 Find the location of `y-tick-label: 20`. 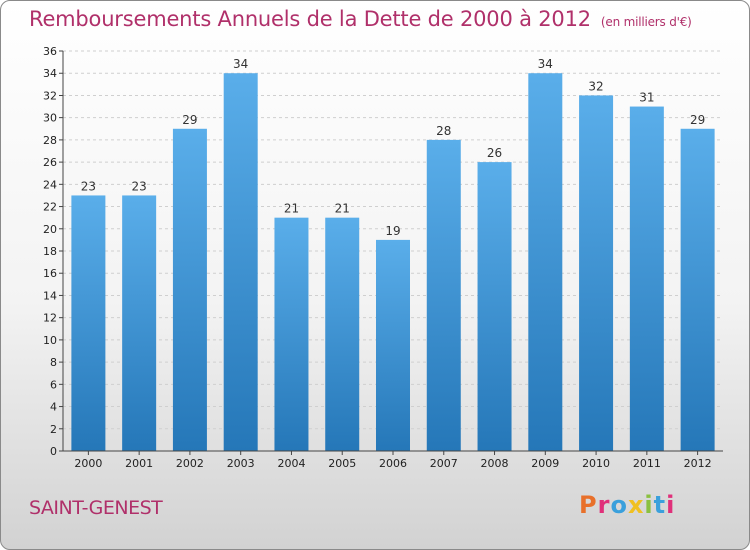

y-tick-label: 20 is located at coordinates (50, 229).